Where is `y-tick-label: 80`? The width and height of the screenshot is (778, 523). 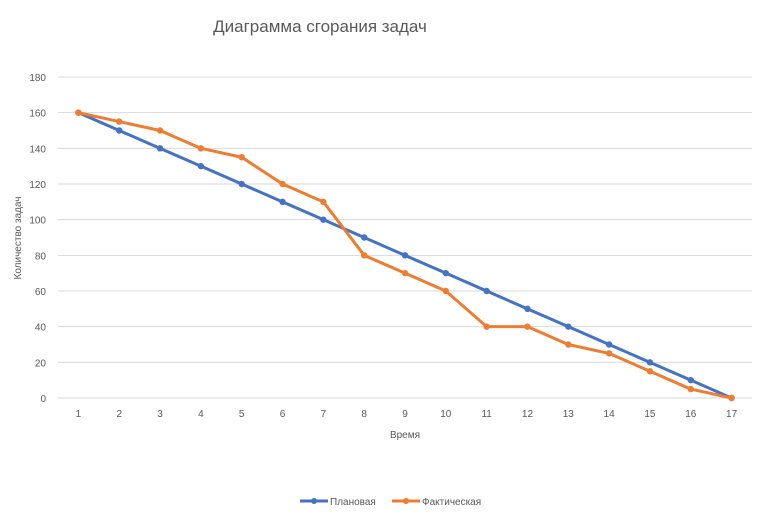 y-tick-label: 80 is located at coordinates (41, 256).